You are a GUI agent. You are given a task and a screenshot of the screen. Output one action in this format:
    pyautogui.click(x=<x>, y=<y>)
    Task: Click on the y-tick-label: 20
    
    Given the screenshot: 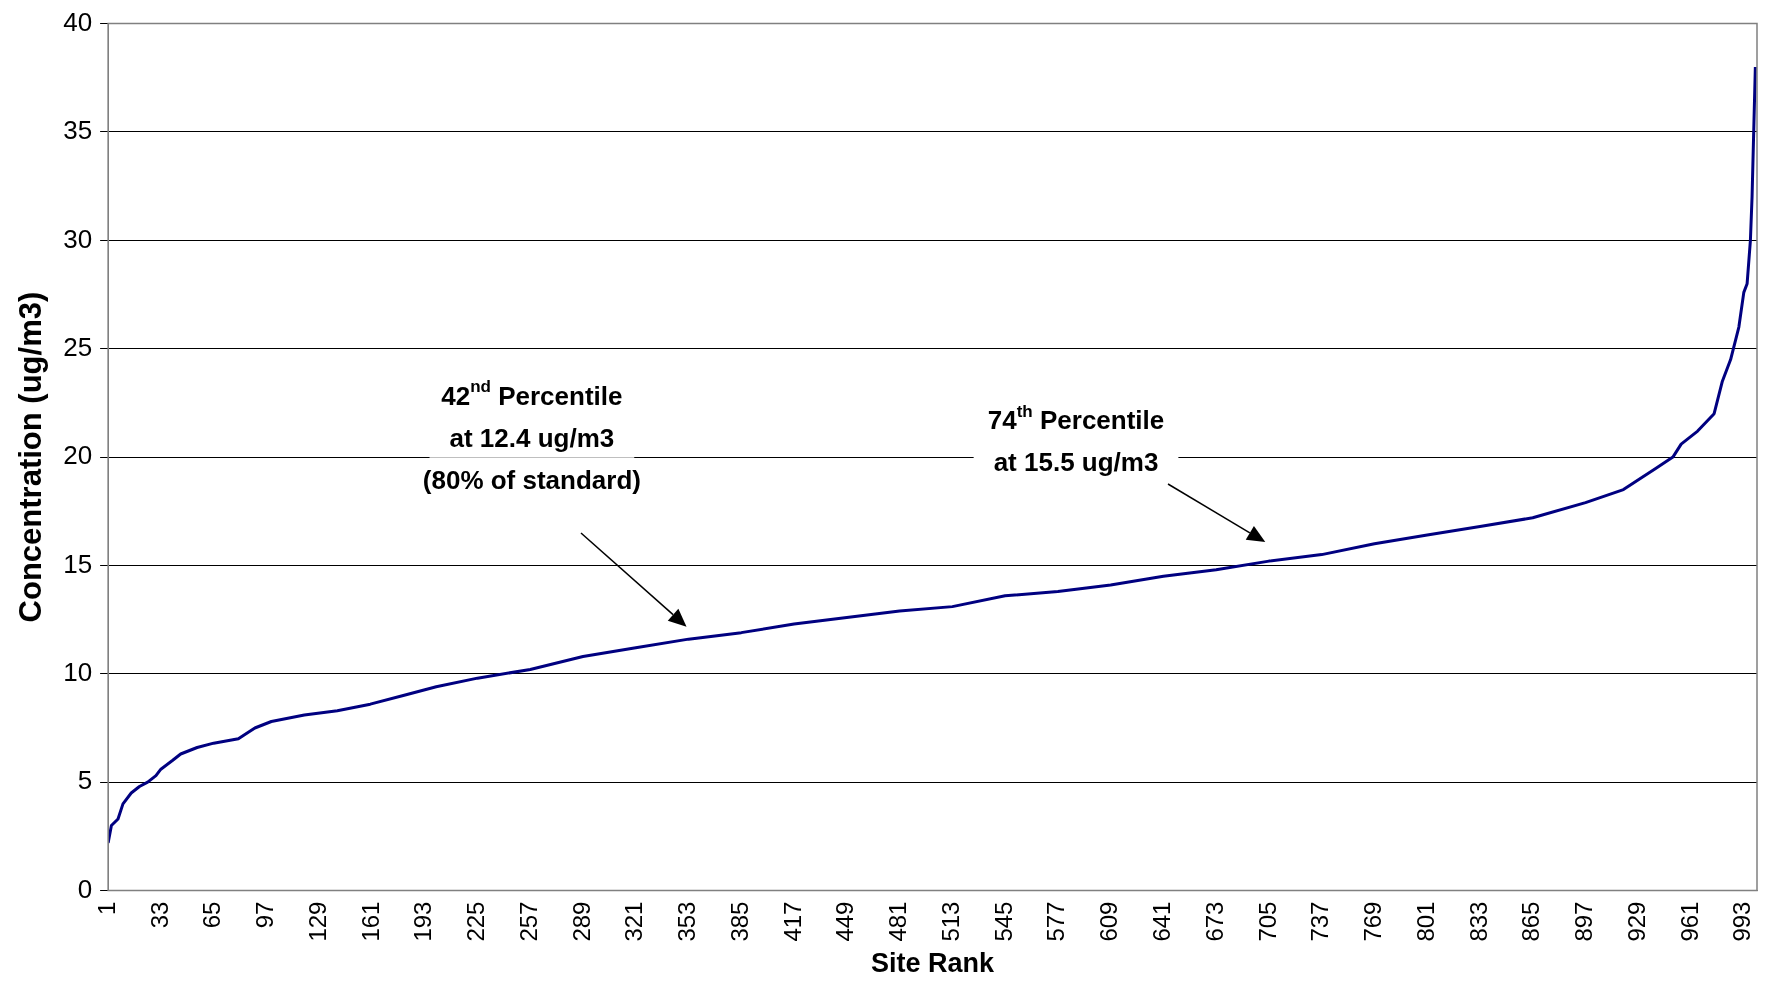 What is the action you would take?
    pyautogui.click(x=78, y=455)
    